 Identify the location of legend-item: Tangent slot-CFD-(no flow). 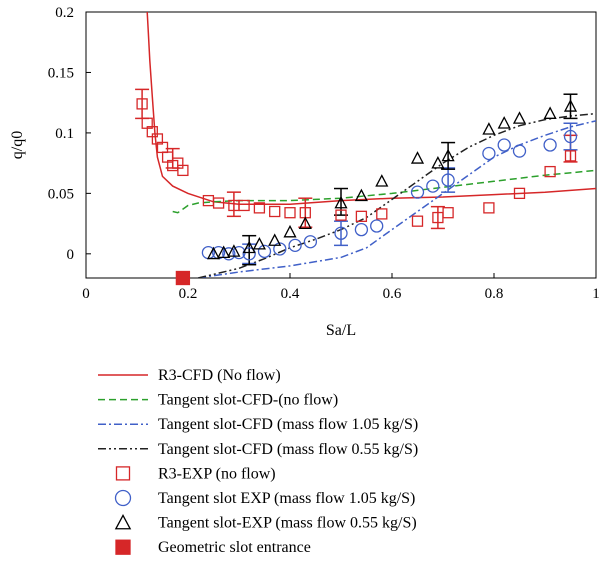
(218, 400).